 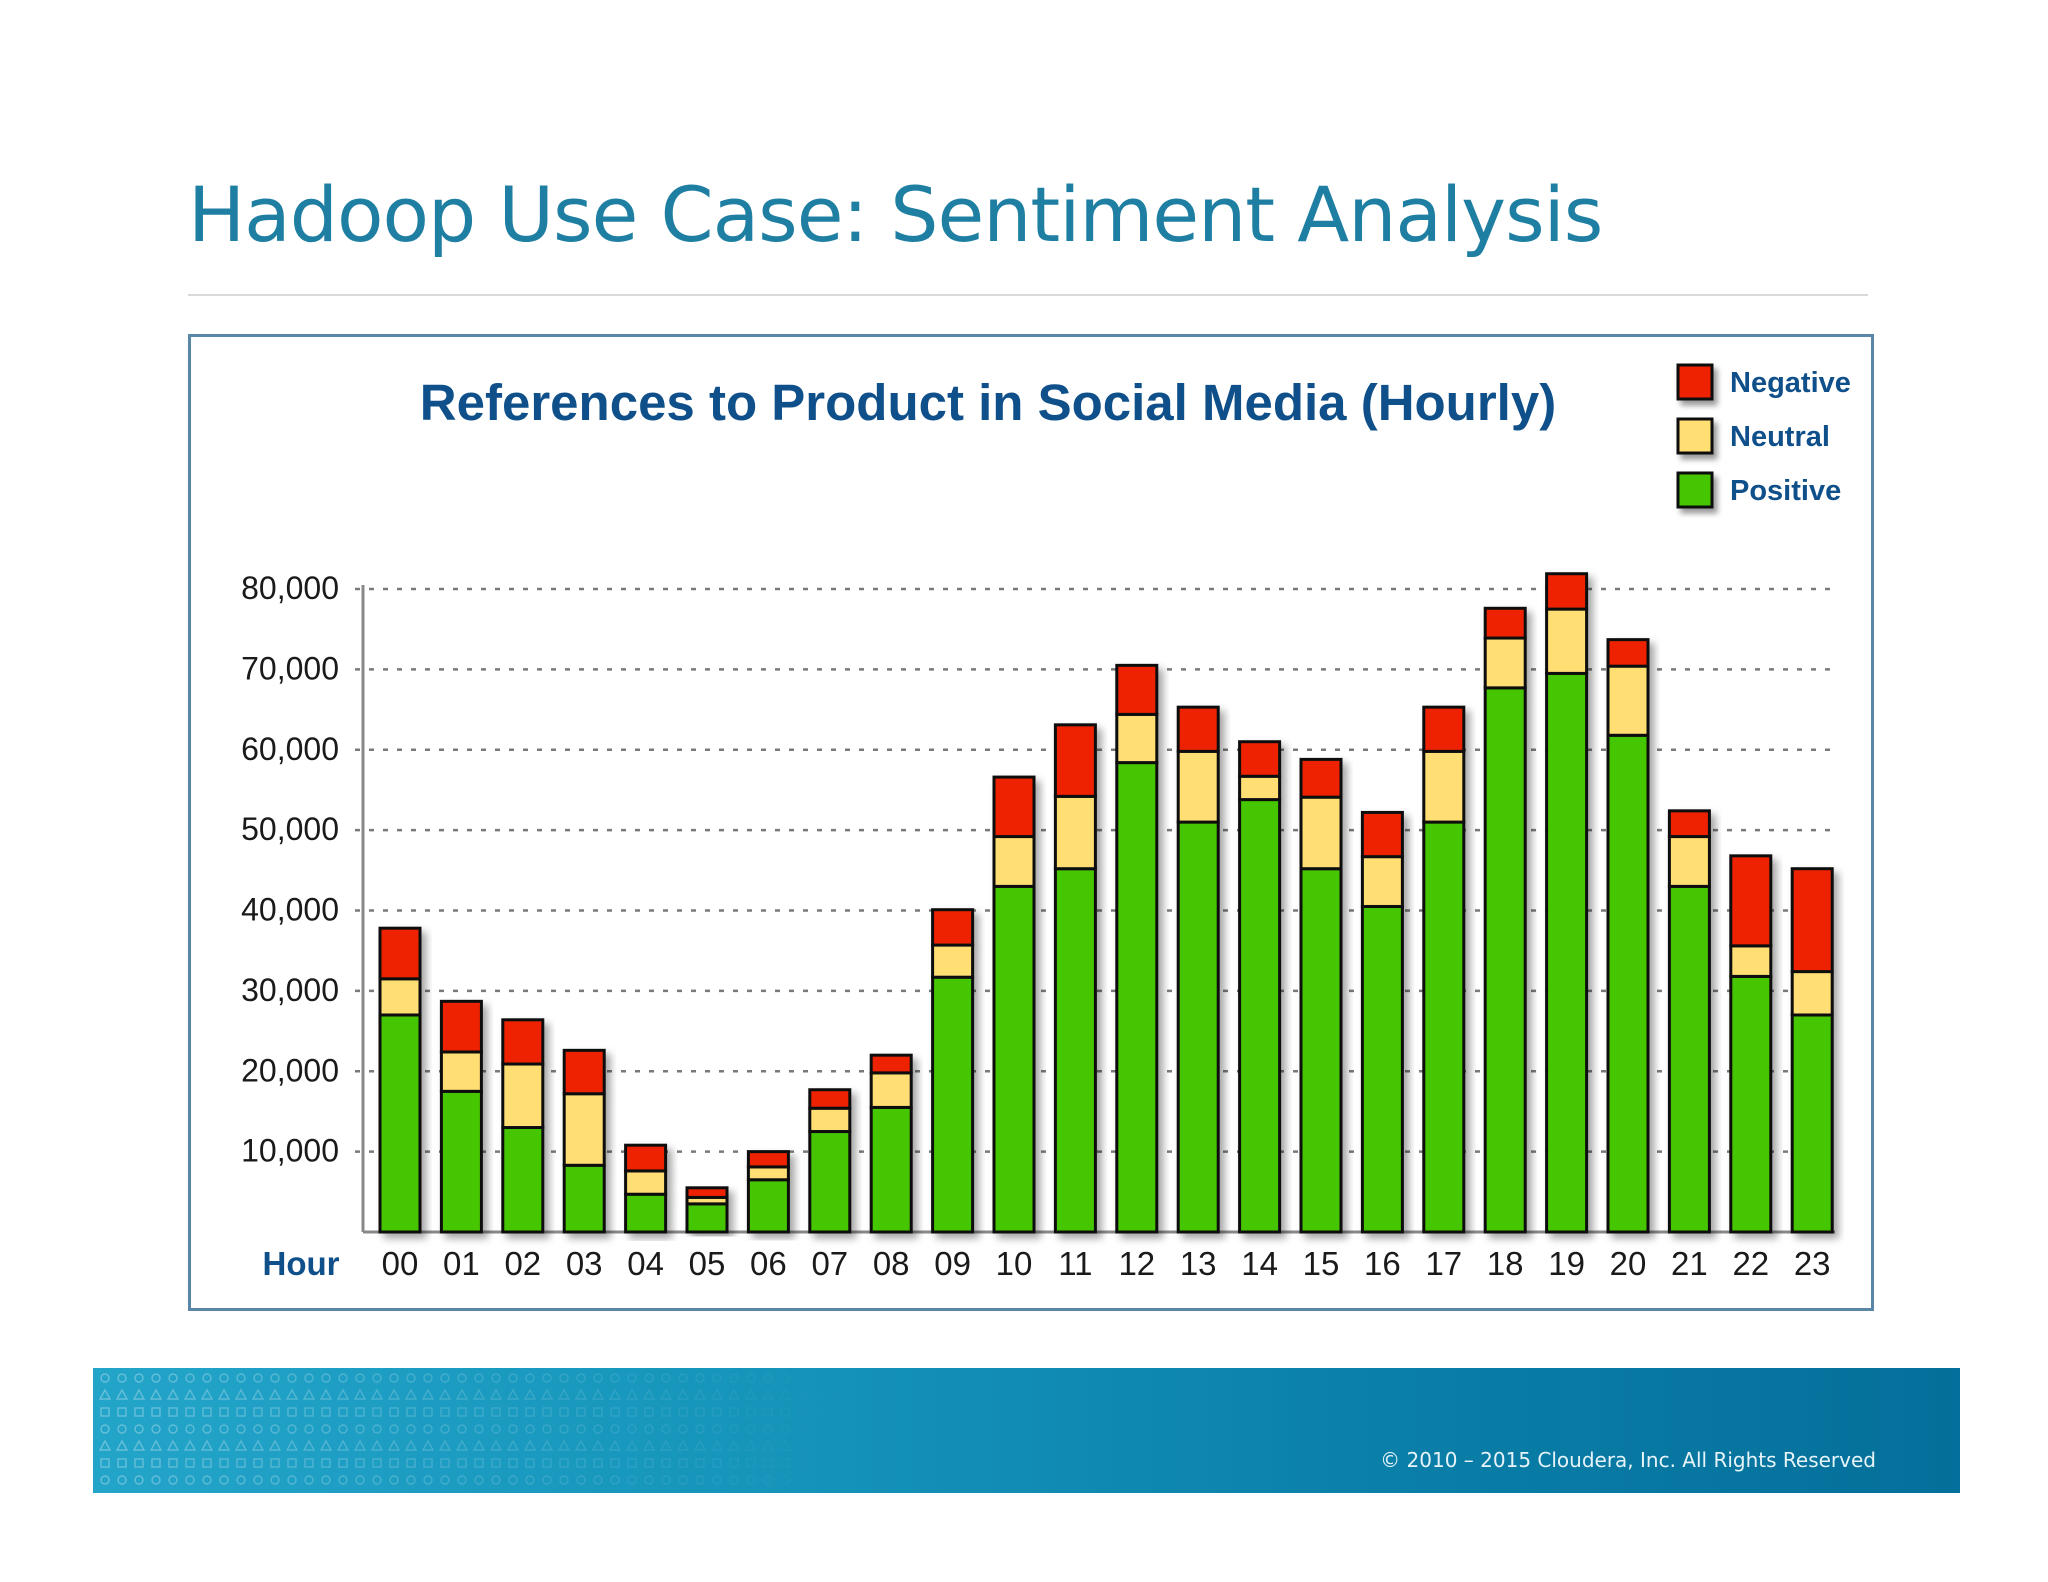 I want to click on x-axis-title: Hour, so click(x=301, y=1263).